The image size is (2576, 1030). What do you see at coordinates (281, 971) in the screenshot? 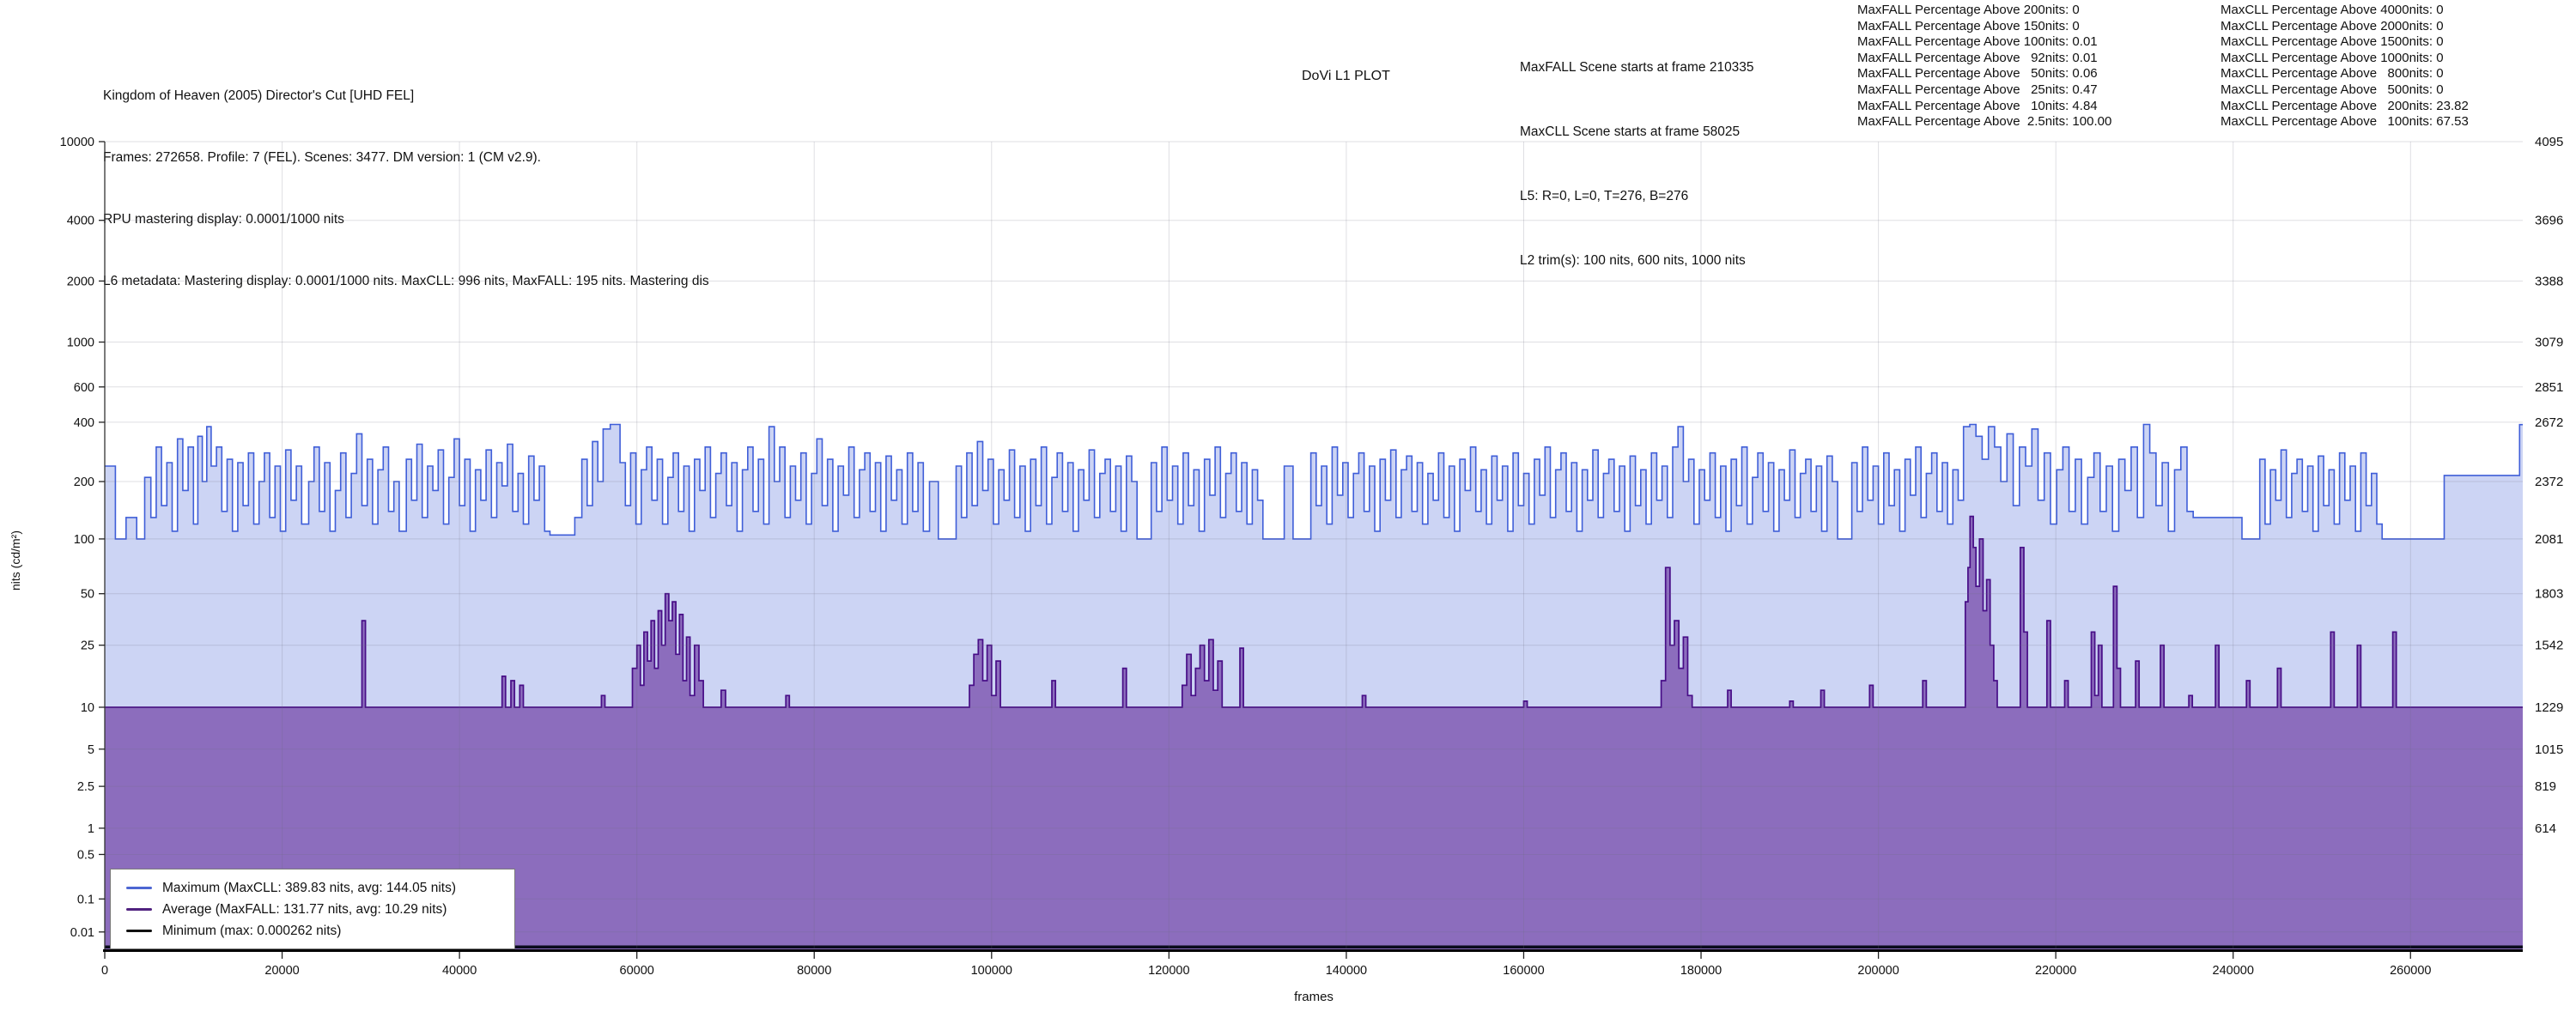
I see `x-tick-label: 20000` at bounding box center [281, 971].